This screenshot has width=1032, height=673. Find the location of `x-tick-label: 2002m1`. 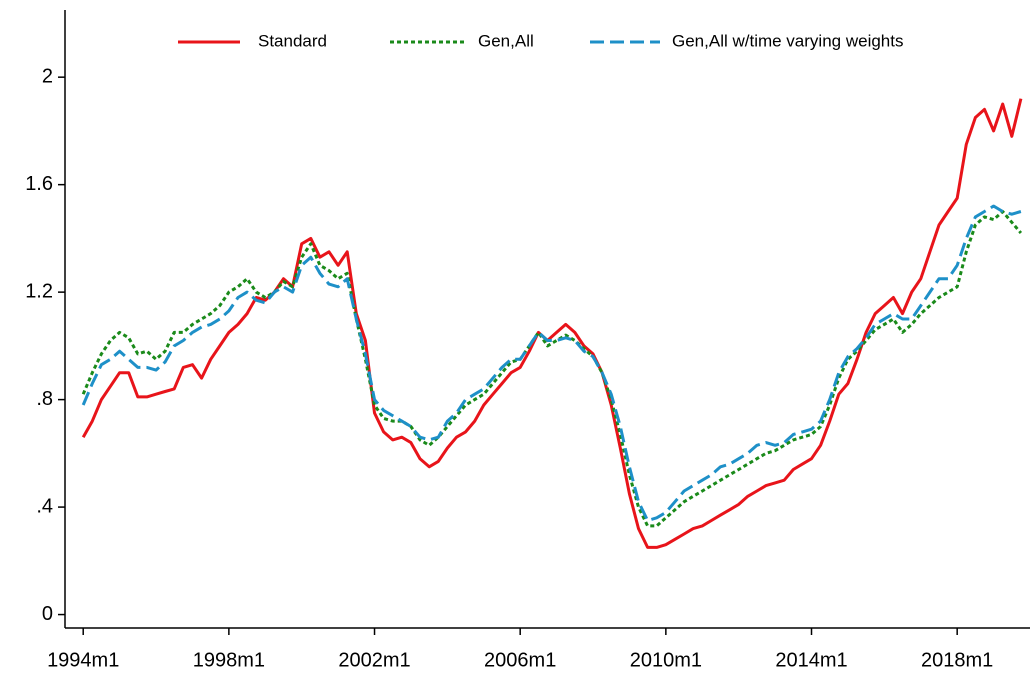

x-tick-label: 2002m1 is located at coordinates (374, 660).